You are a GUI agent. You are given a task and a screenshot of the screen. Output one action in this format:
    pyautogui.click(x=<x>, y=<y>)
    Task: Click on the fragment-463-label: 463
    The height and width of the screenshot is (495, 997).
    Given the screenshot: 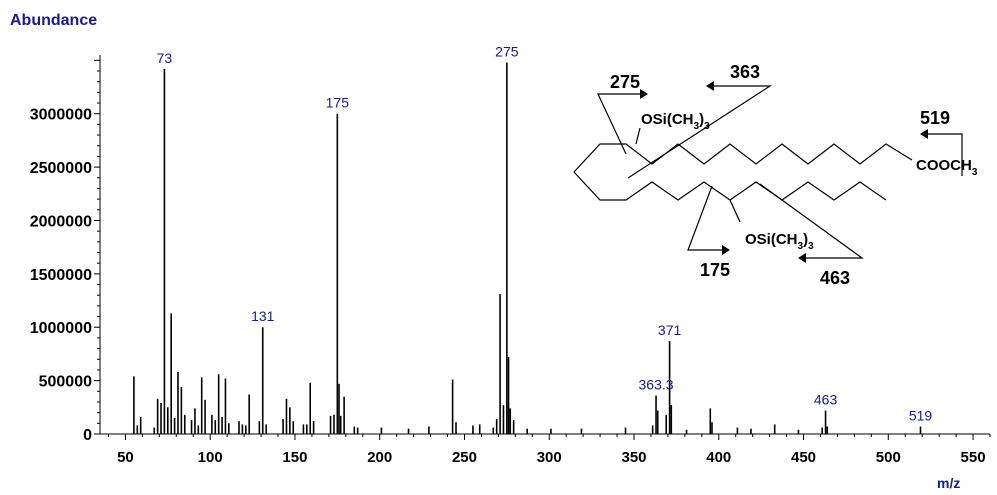 What is the action you would take?
    pyautogui.click(x=835, y=278)
    